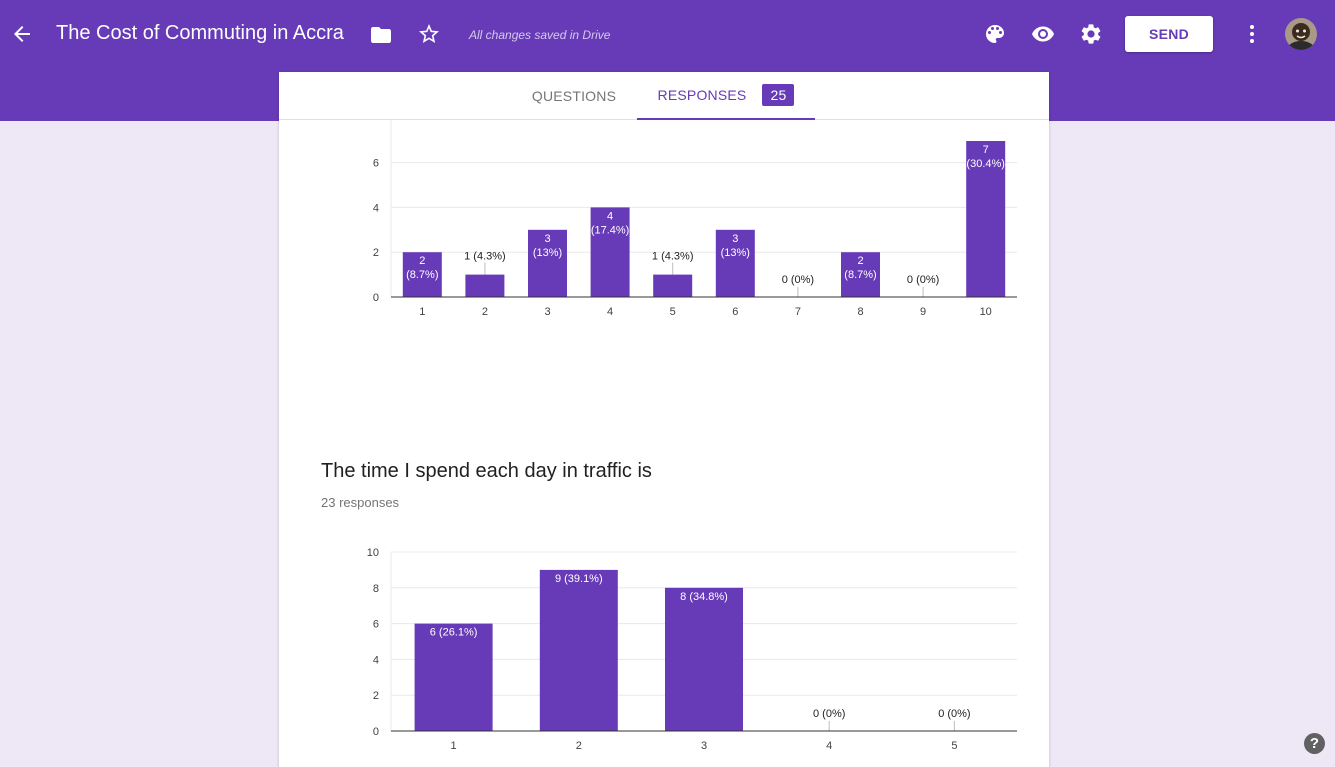  I want to click on data-label: 4, so click(610, 216).